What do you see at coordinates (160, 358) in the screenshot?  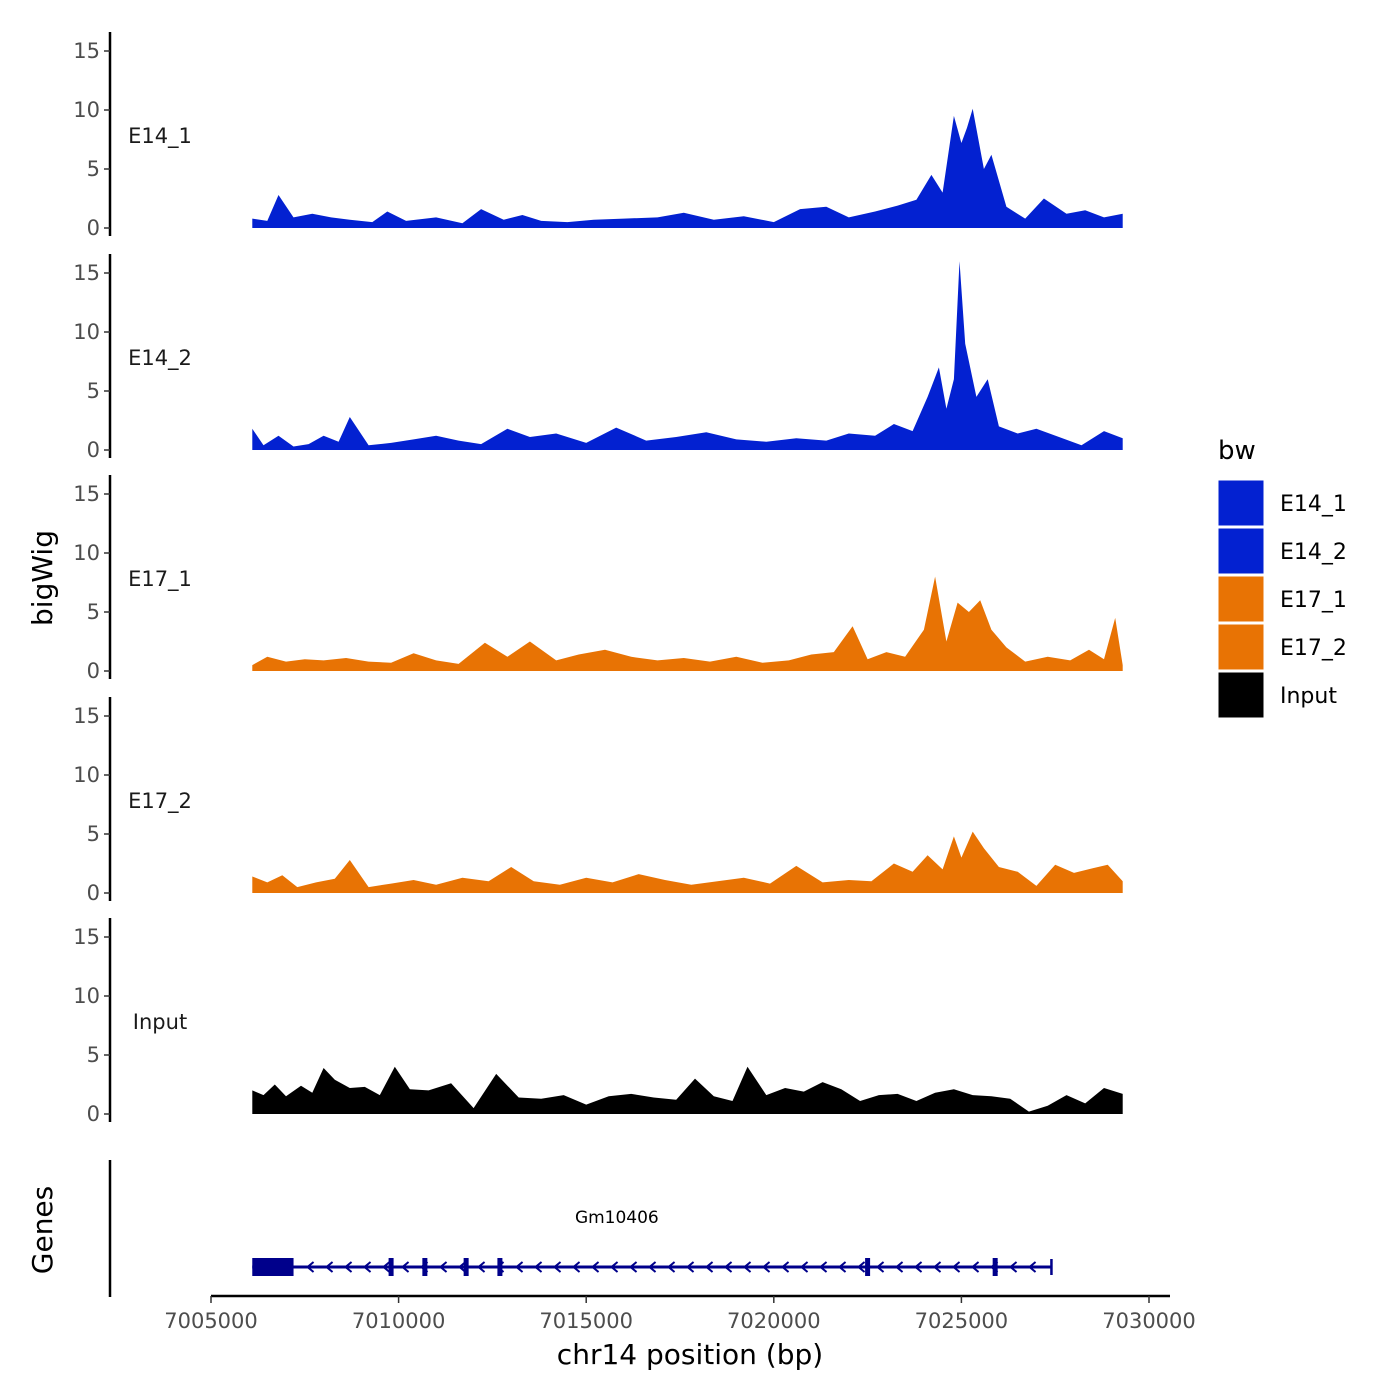 I see `track-label-E14_2: E14_2` at bounding box center [160, 358].